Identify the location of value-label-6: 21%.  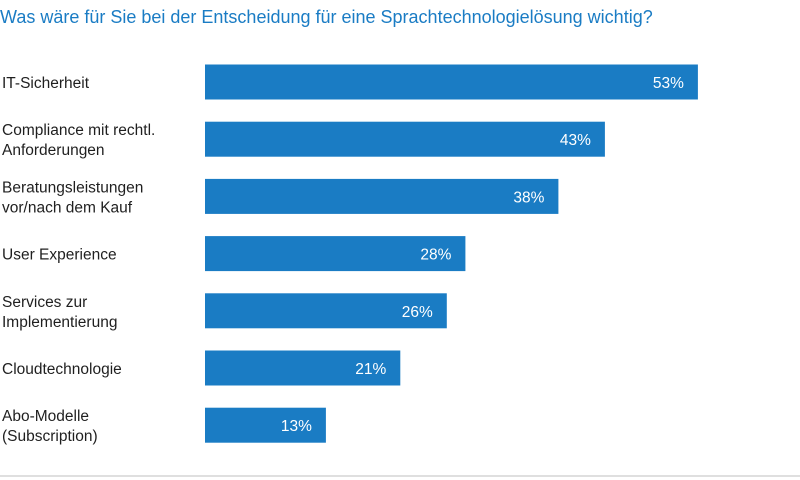
(370, 369).